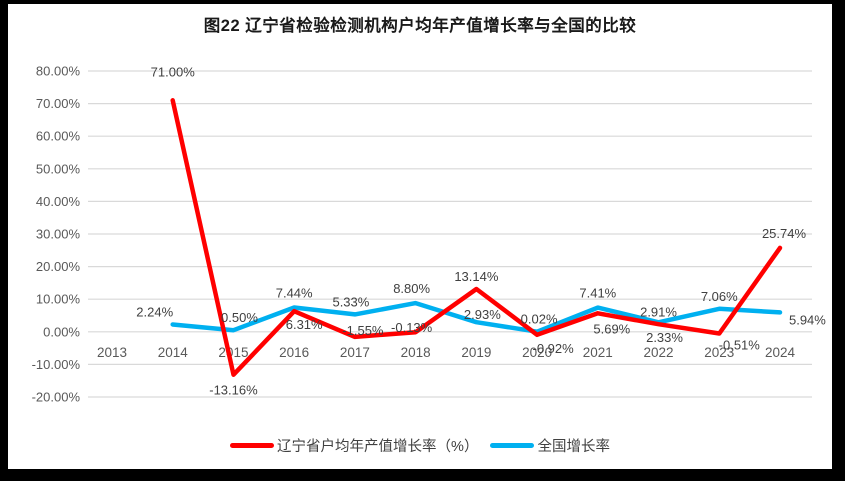 The height and width of the screenshot is (481, 845). What do you see at coordinates (378, 447) in the screenshot?
I see `legend-label-liaoning: 辽宁省户均年产值增长率（%）` at bounding box center [378, 447].